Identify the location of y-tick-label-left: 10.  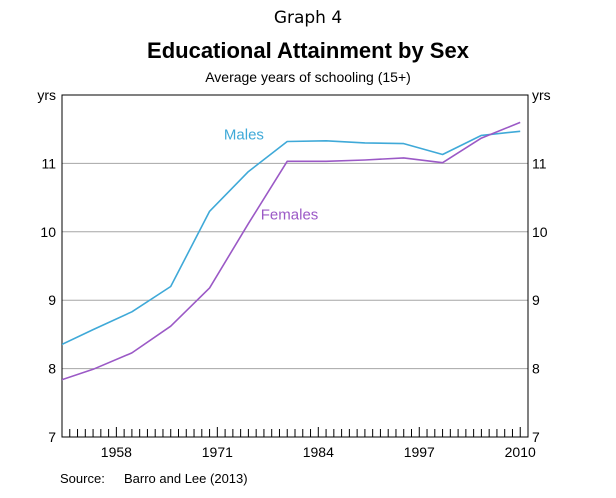
(48, 232).